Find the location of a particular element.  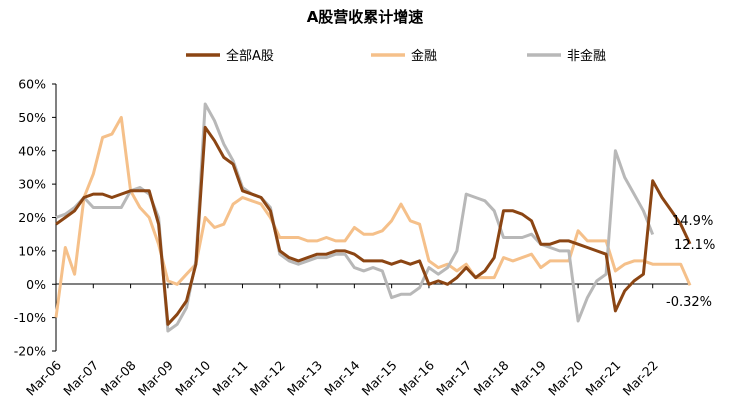

annotation-all-a-last: 12.1% is located at coordinates (694, 245).